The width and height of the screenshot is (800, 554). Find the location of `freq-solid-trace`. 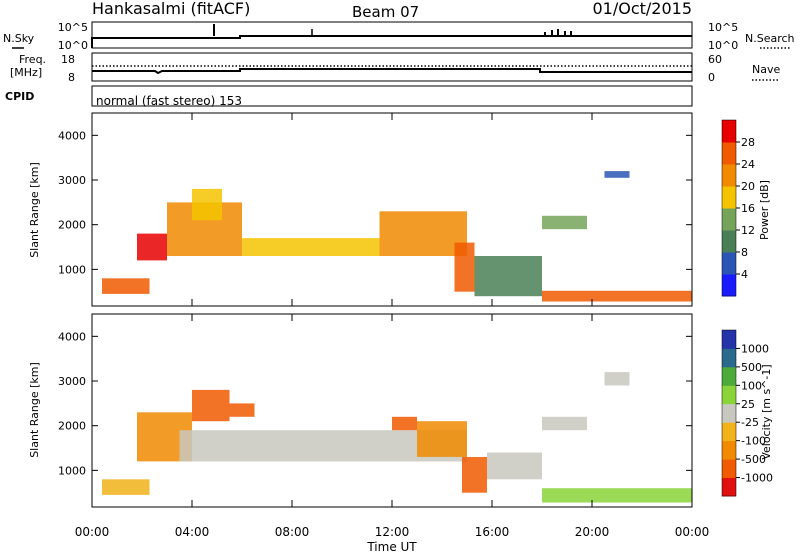

freq-solid-trace is located at coordinates (392, 71).